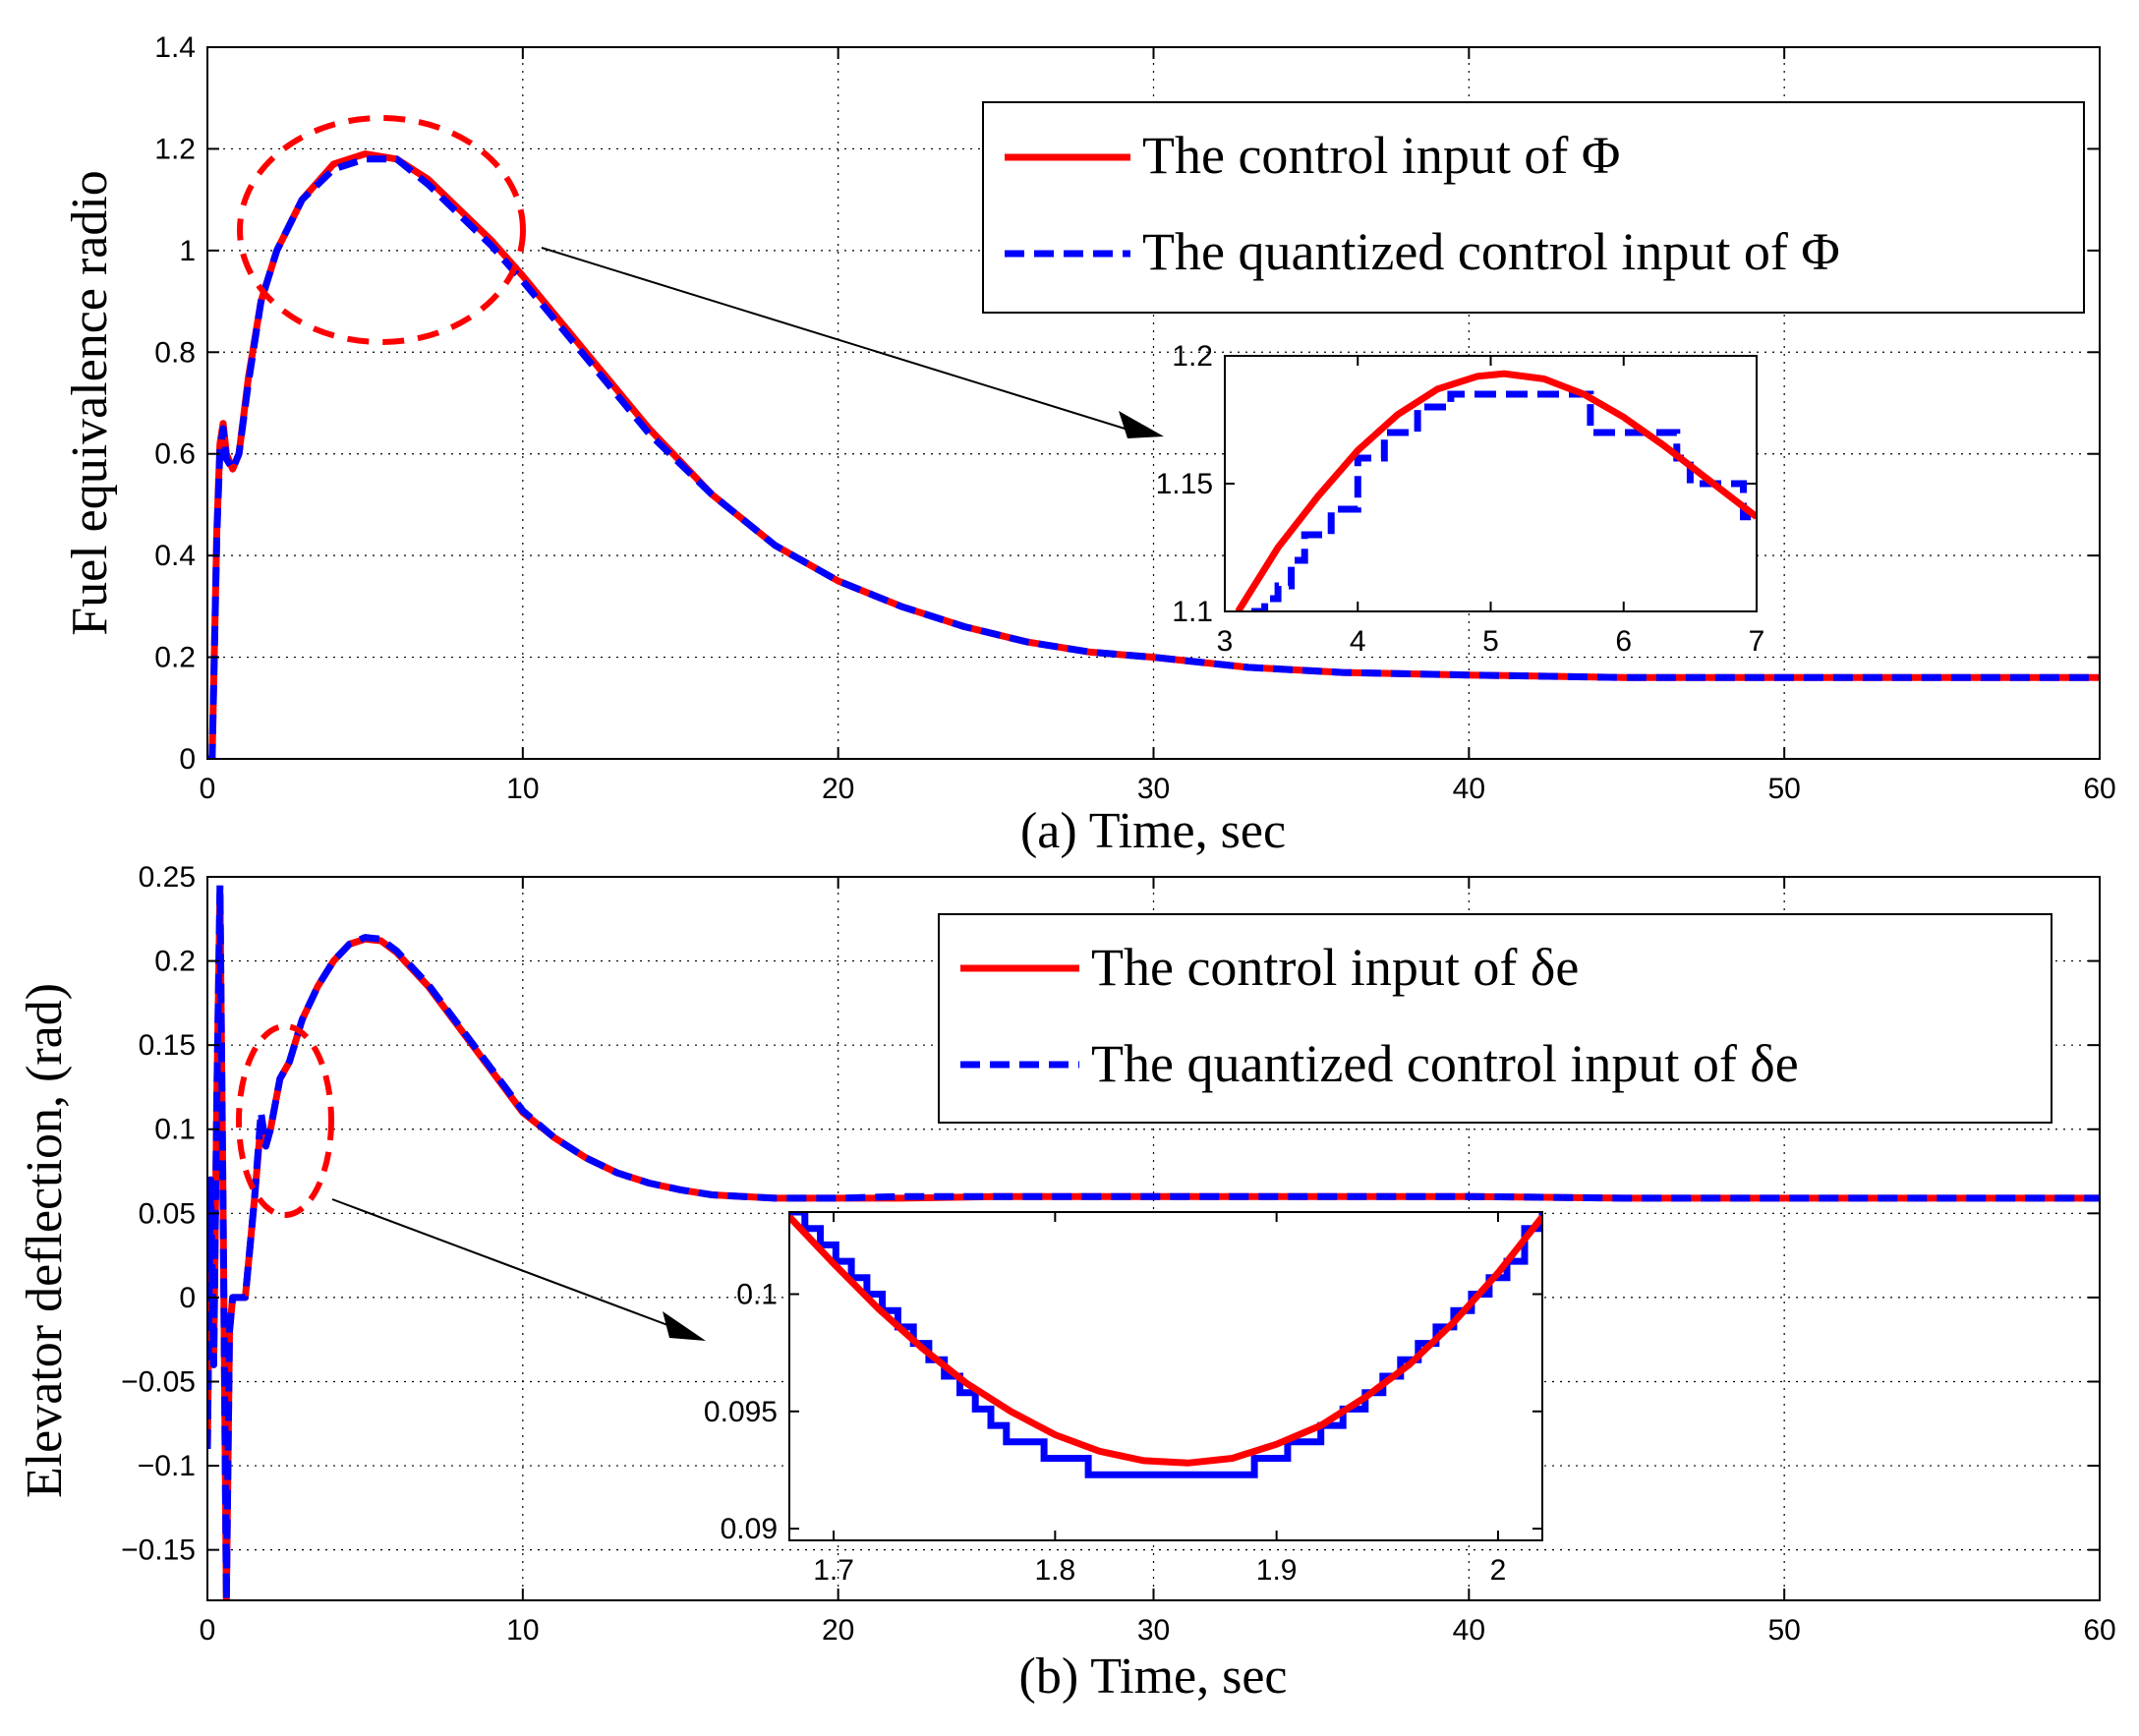  I want to click on y-tick-label: 0.4, so click(175, 556).